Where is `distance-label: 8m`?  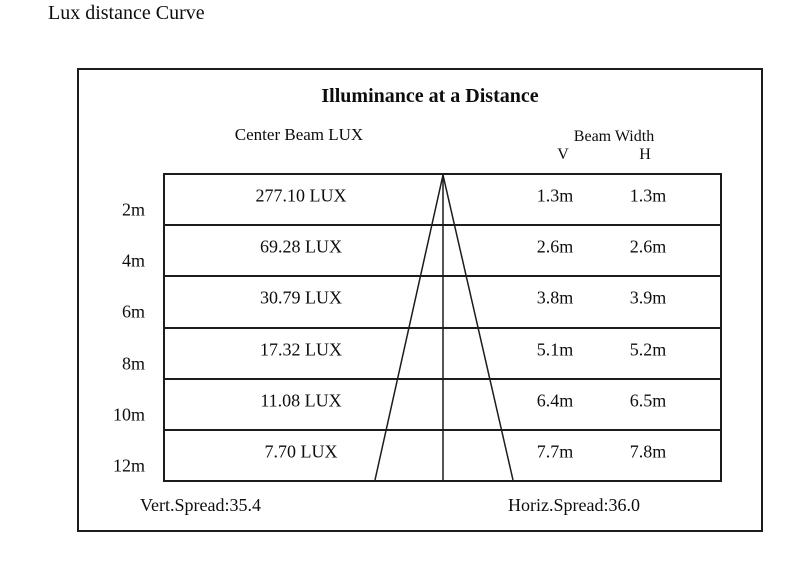
distance-label: 8m is located at coordinates (133, 363).